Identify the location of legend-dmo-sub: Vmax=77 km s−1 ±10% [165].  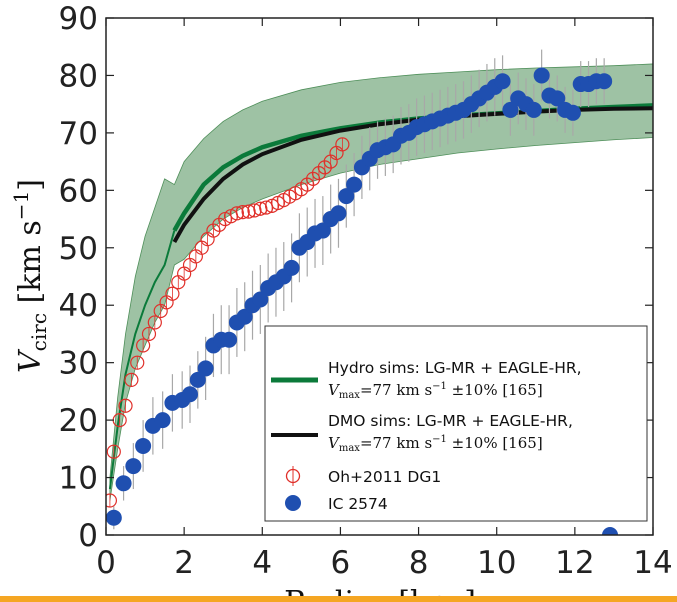
(435, 444).